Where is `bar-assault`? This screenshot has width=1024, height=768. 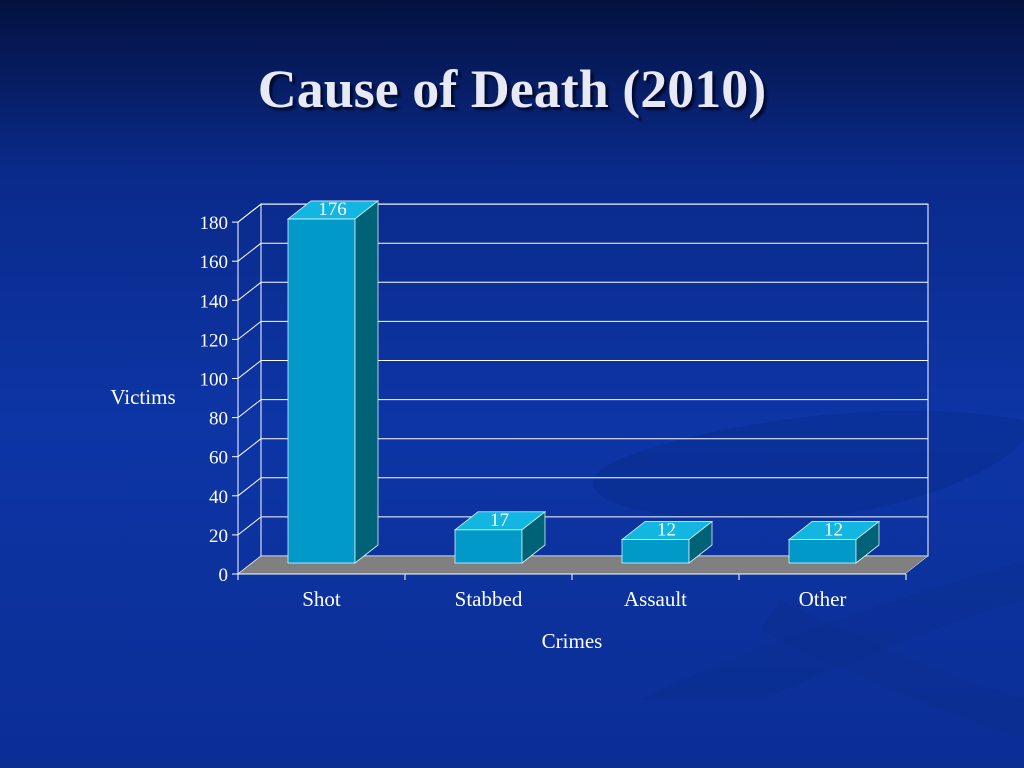 bar-assault is located at coordinates (655, 551).